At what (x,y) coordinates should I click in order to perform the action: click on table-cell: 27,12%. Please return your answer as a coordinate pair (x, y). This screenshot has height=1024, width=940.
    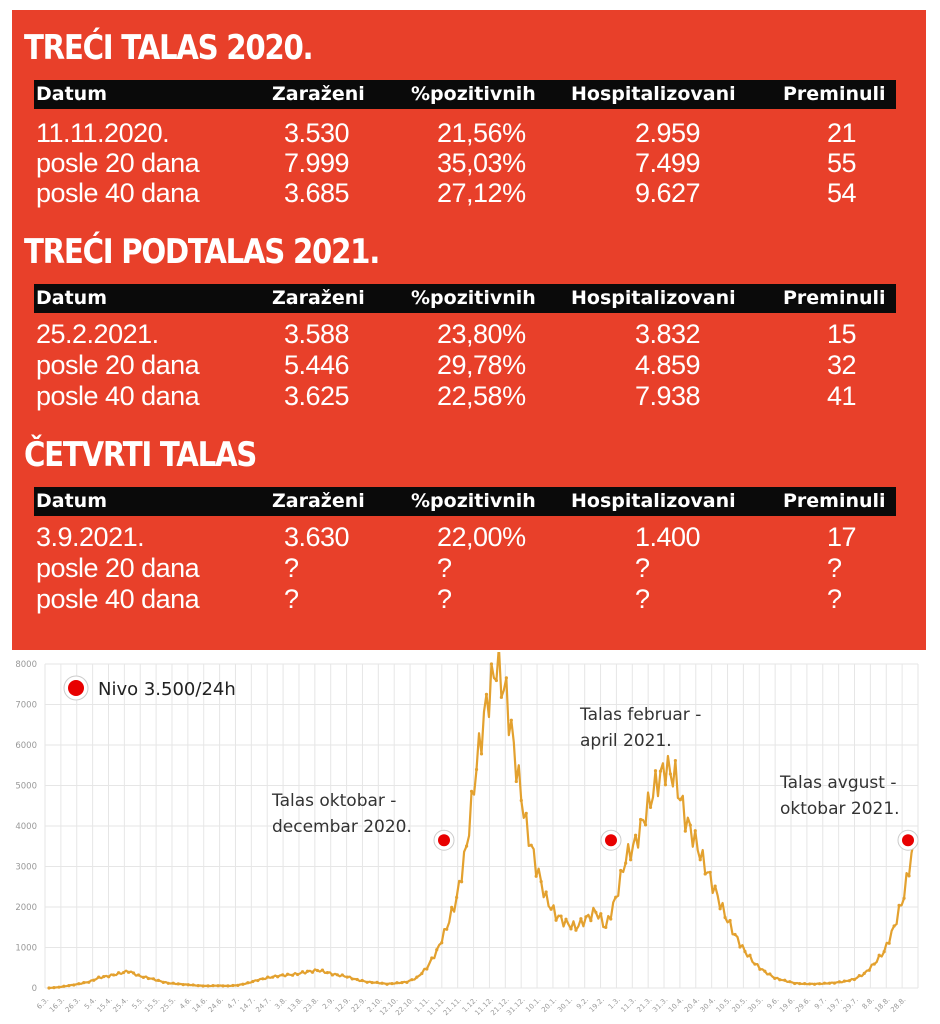
    Looking at the image, I should click on (481, 193).